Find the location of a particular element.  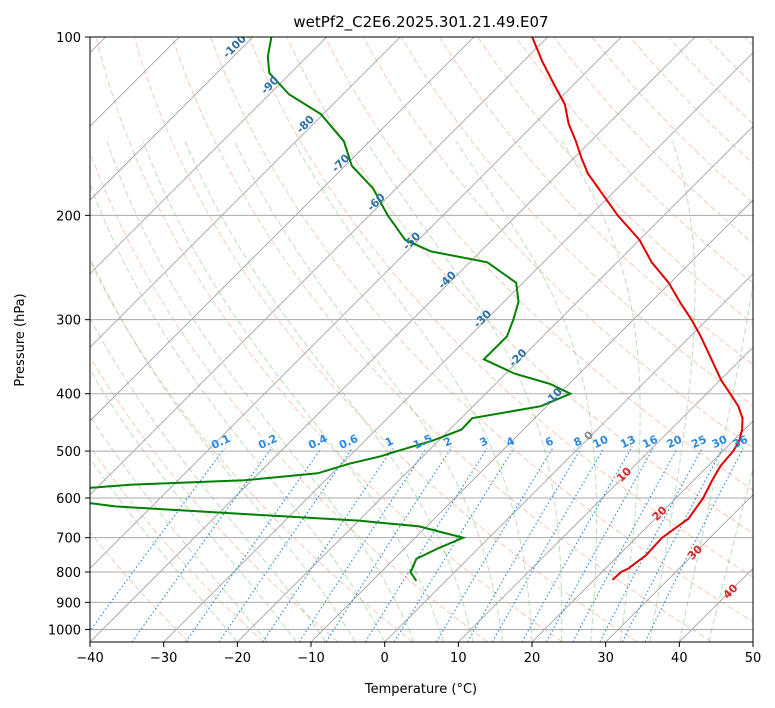

x-tick-label: −10 is located at coordinates (310, 658).